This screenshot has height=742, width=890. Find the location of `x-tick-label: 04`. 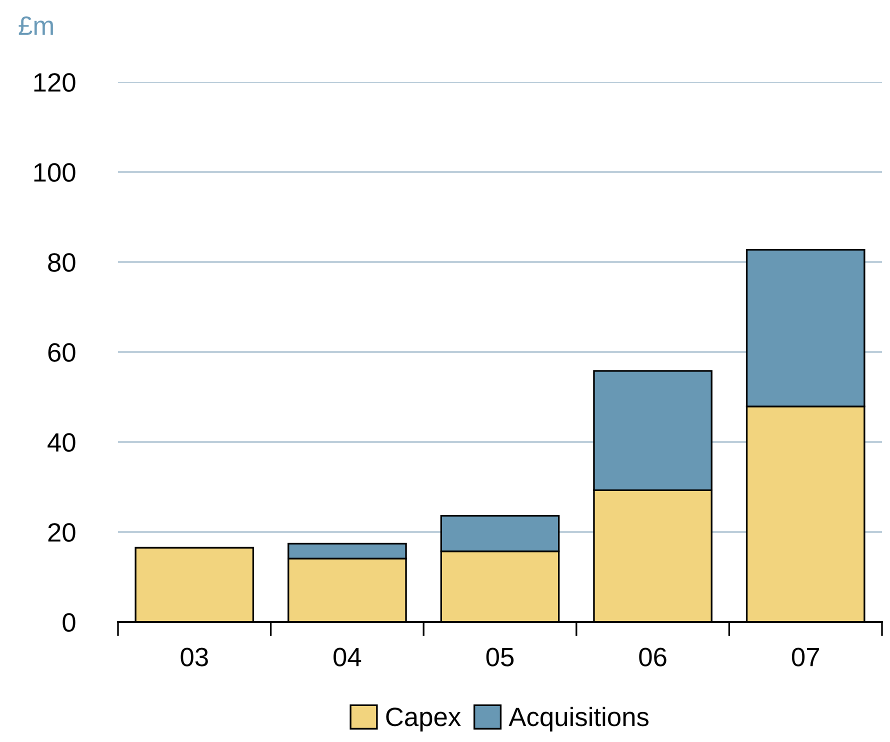

x-tick-label: 04 is located at coordinates (348, 657).